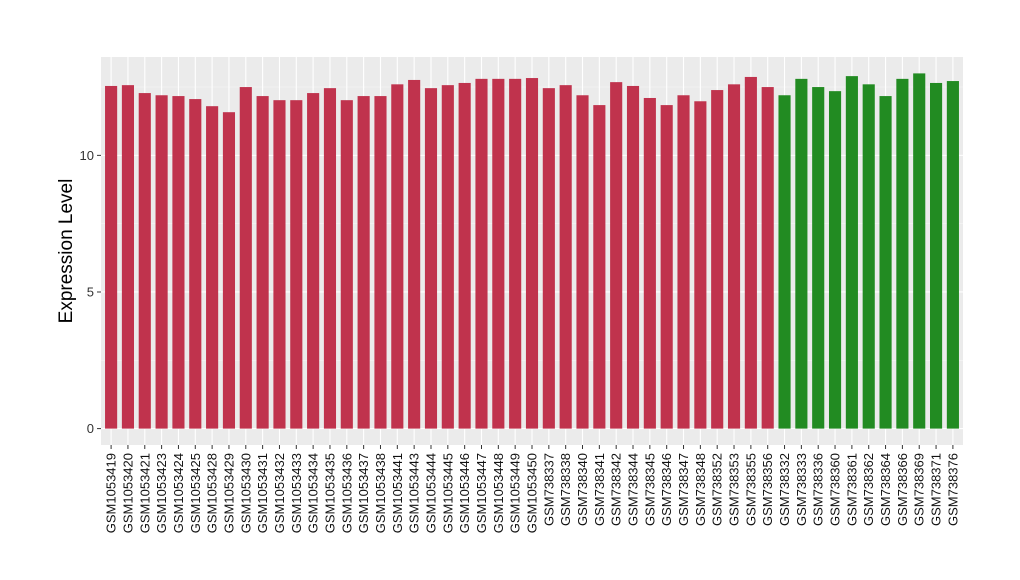 The width and height of the screenshot is (1020, 580). Describe the element at coordinates (919, 251) in the screenshot. I see `bar-GSM738369` at that location.